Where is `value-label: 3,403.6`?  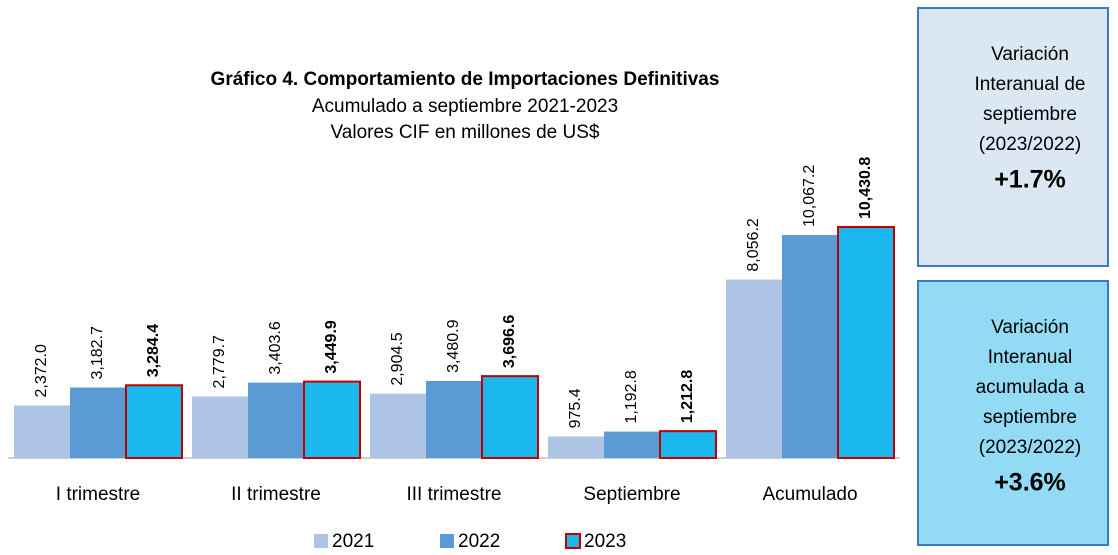 value-label: 3,403.6 is located at coordinates (275, 347).